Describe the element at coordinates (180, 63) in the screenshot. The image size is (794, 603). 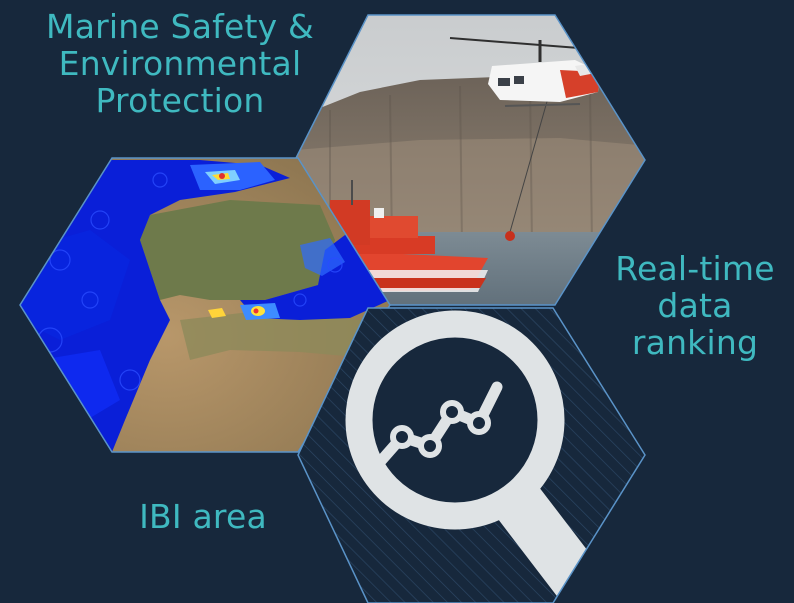
I see `caption-marine-safety: Marine Safety & Environmental Protection` at that location.